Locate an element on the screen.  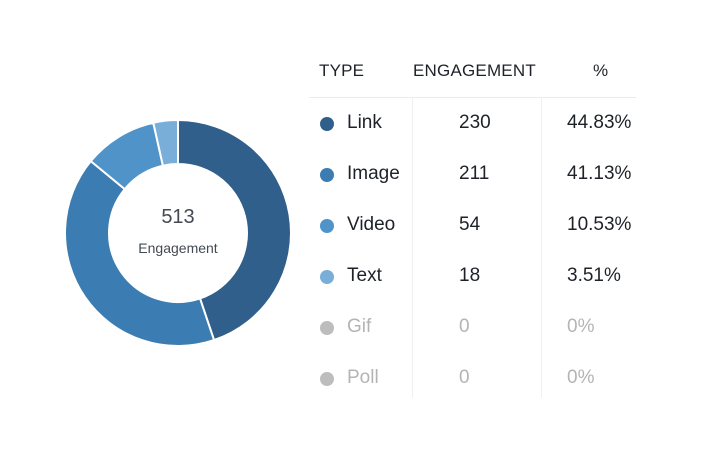
row-type: Poll is located at coordinates (363, 377).